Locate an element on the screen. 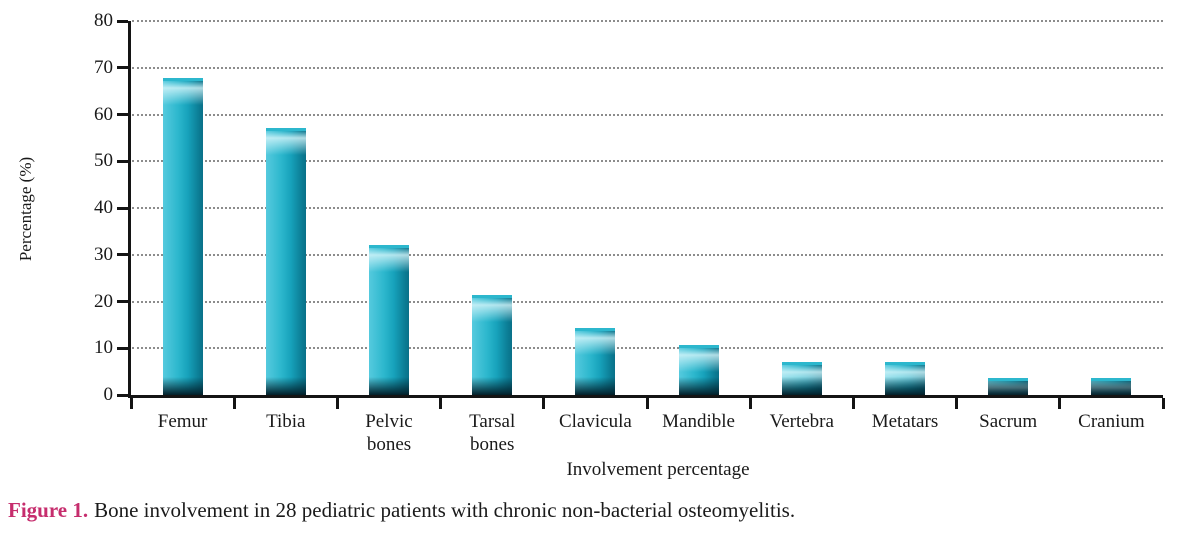 The image size is (1183, 537). x-category-label-tibia: Tibia is located at coordinates (286, 421).